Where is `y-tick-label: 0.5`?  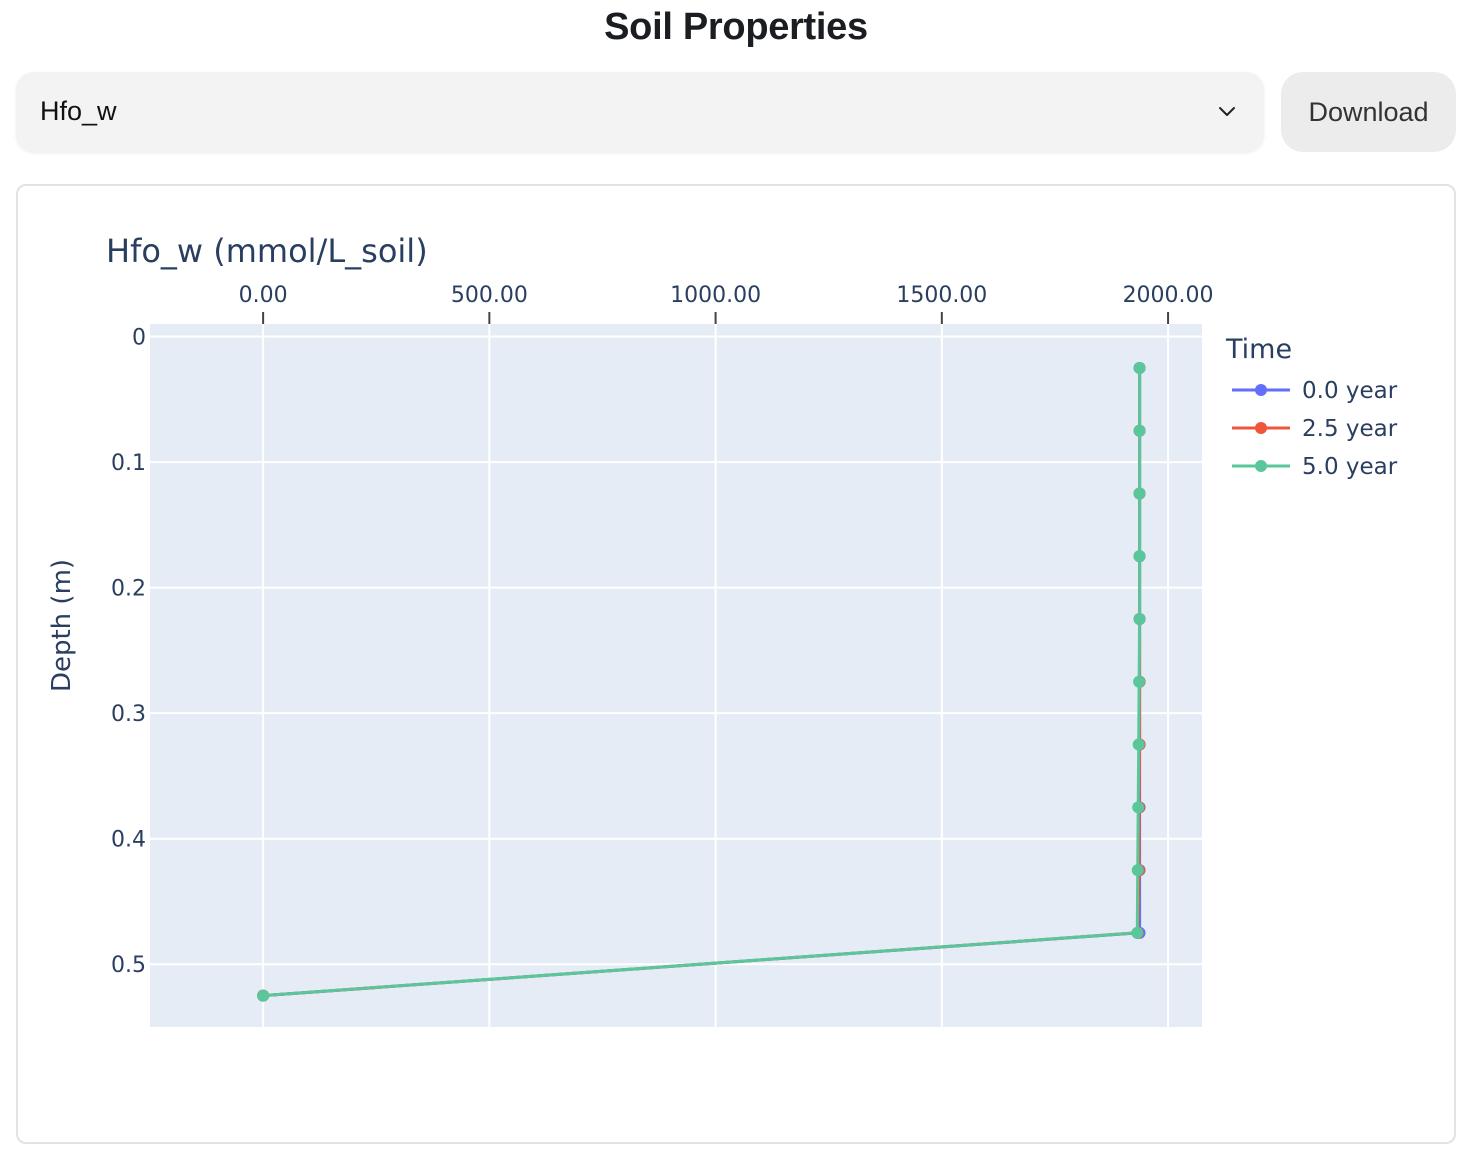 y-tick-label: 0.5 is located at coordinates (128, 965).